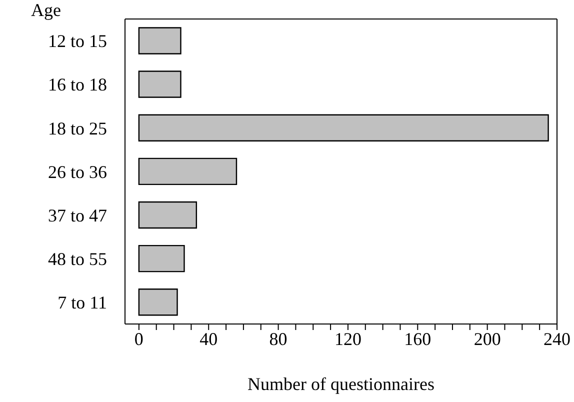 This screenshot has height=402, width=574. I want to click on x-axis-title: Number of questionnaires, so click(341, 384).